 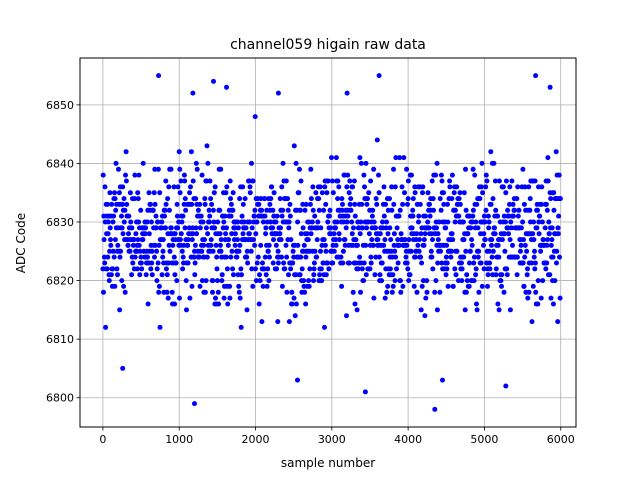 I want to click on y-tick-label: 6820, so click(x=60, y=281).